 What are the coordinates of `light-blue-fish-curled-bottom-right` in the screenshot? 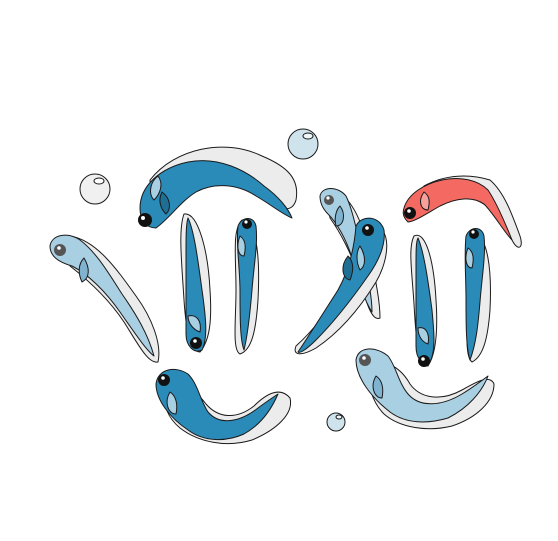 It's located at (425, 389).